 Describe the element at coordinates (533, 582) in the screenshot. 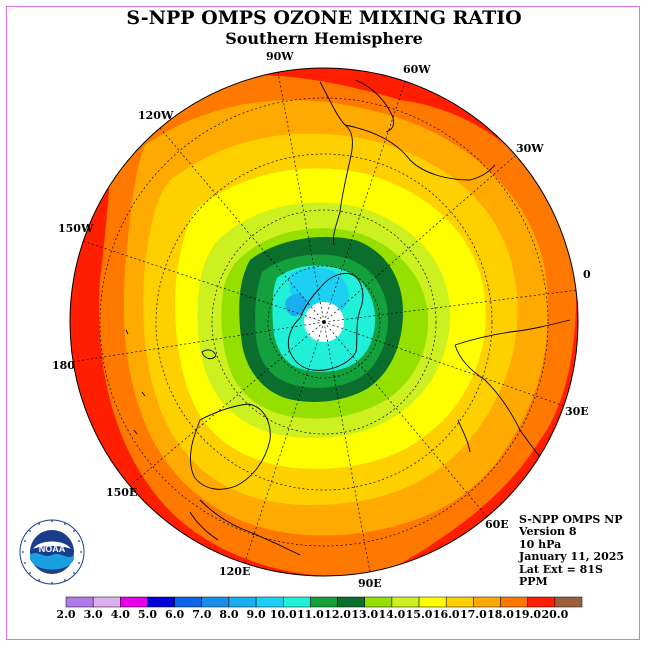

I see `info-units: PPM` at that location.